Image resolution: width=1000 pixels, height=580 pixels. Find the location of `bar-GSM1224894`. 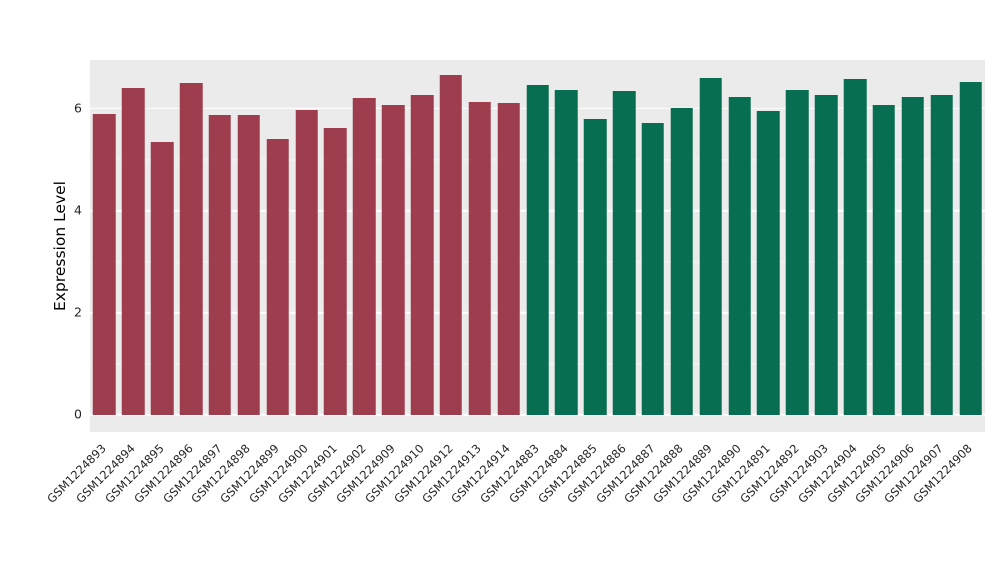

bar-GSM1224894 is located at coordinates (133, 251).